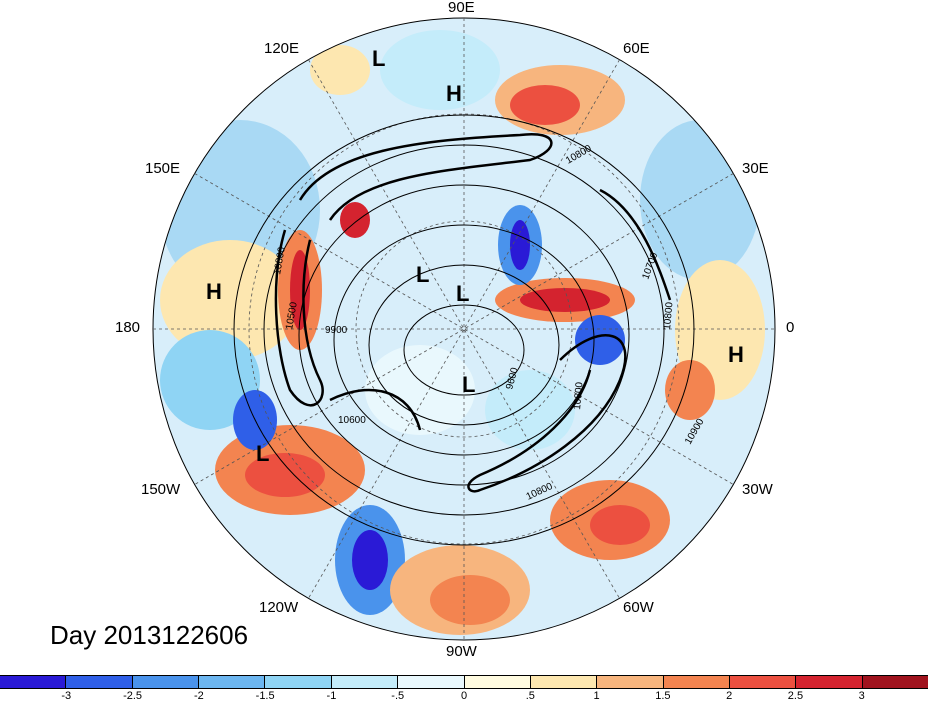  What do you see at coordinates (663, 696) in the screenshot?
I see `colorbar-tick-label: 1.5` at bounding box center [663, 696].